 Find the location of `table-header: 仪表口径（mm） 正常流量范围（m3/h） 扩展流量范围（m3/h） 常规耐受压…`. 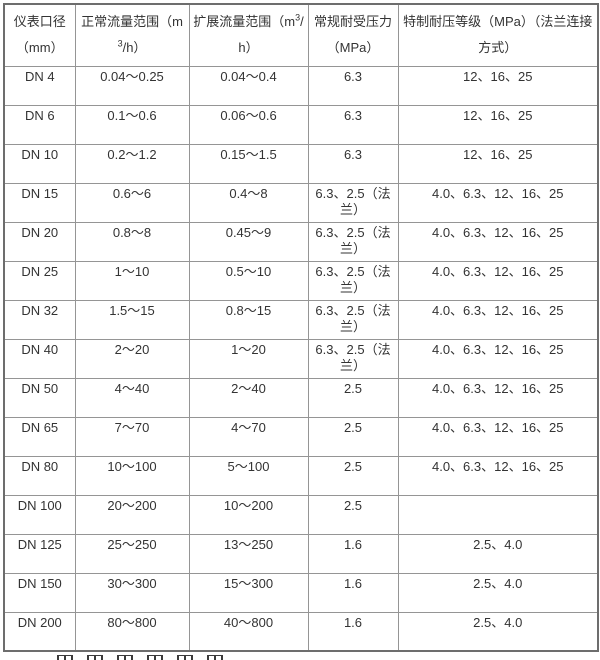

table-header: 仪表口径（mm） 正常流量范围（m3/h） 扩展流量范围（m3/h） 常规耐受压… is located at coordinates (301, 35).